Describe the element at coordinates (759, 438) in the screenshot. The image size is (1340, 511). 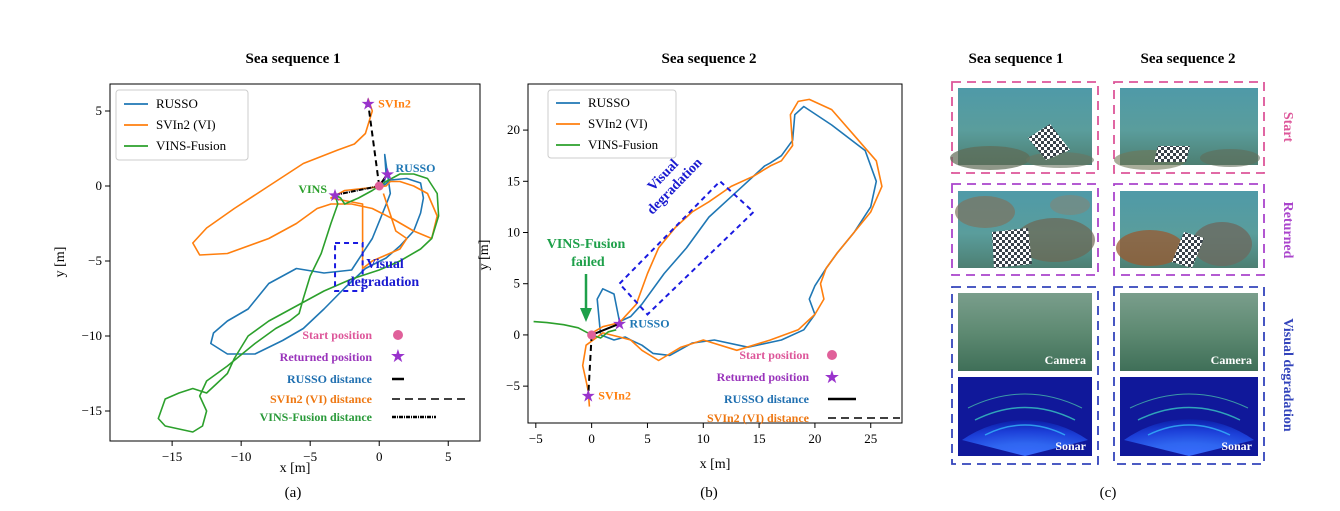
I see `x-tick-label: 15` at that location.